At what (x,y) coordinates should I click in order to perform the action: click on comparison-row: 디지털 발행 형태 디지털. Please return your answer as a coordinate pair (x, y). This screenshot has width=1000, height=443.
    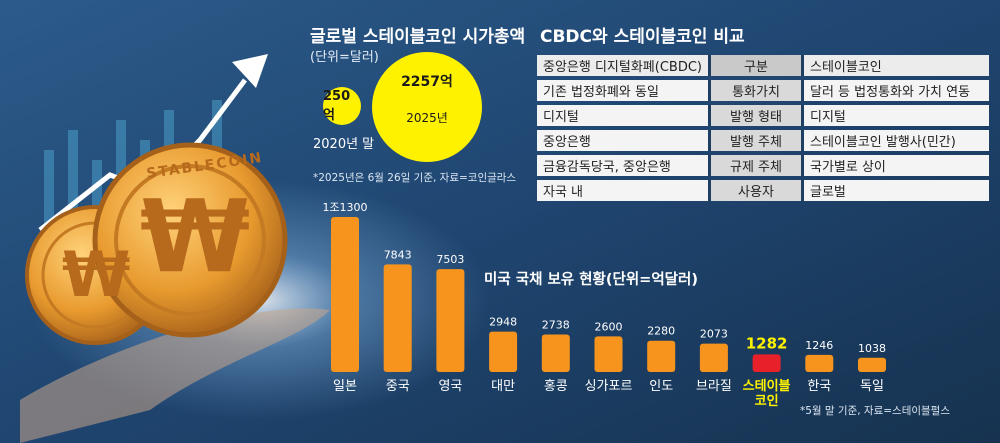
    Looking at the image, I should click on (763, 115).